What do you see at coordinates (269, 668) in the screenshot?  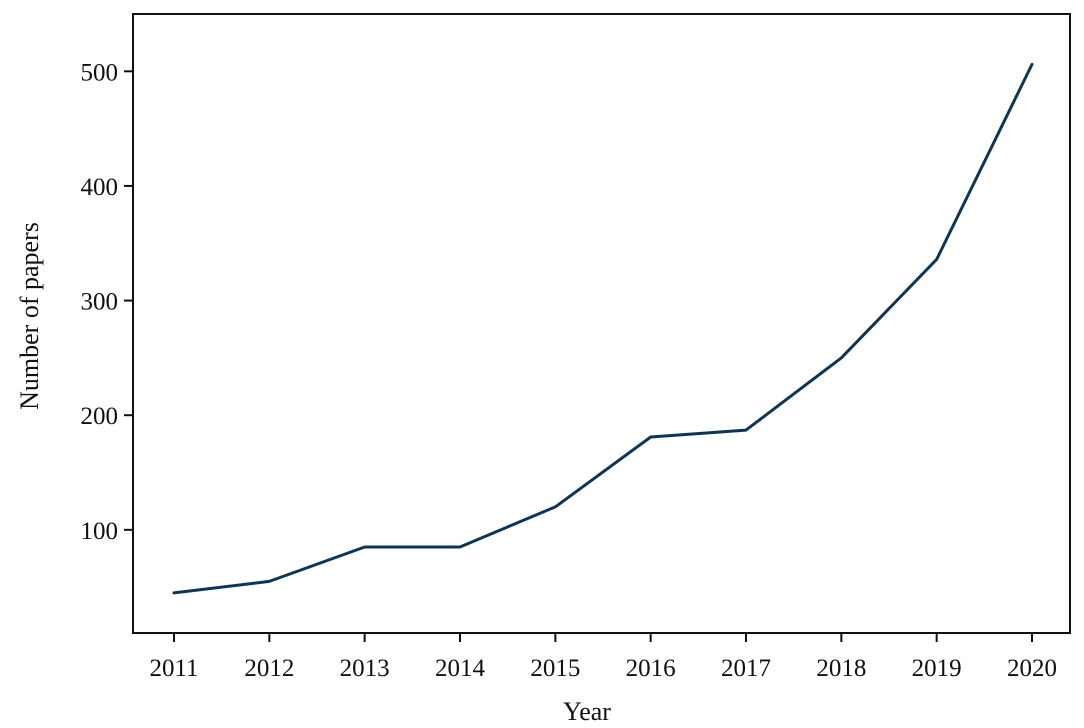 I see `x-tick-label: 2012` at bounding box center [269, 668].